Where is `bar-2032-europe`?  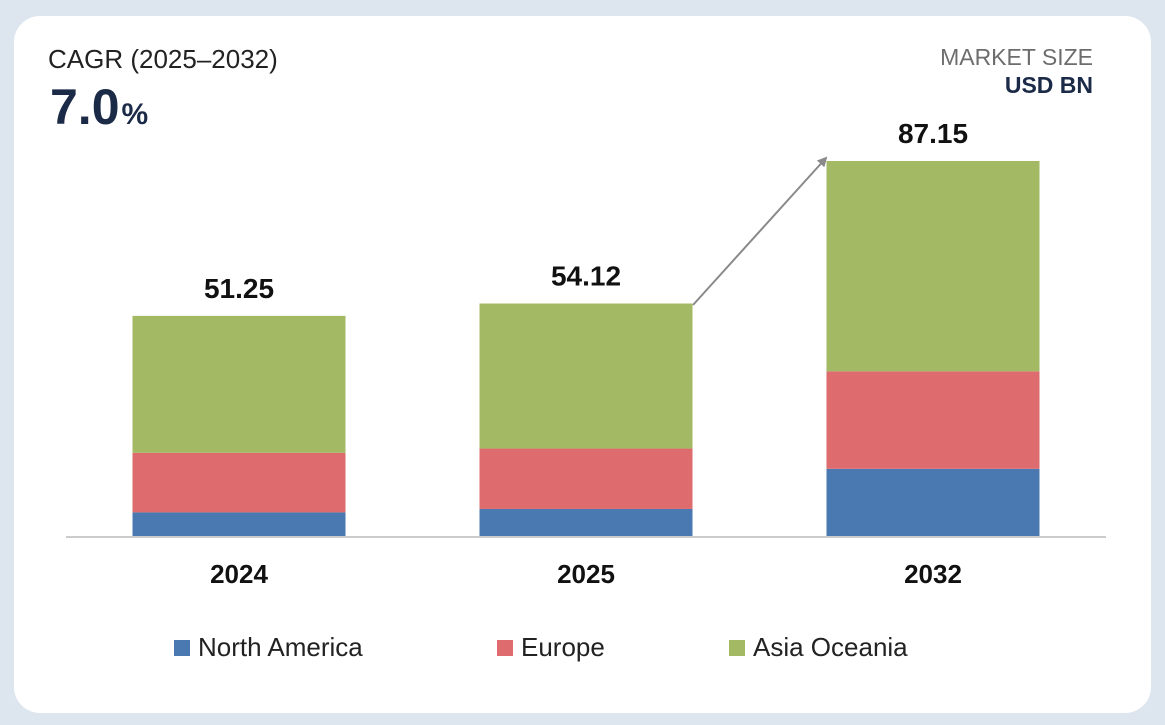
bar-2032-europe is located at coordinates (933, 420).